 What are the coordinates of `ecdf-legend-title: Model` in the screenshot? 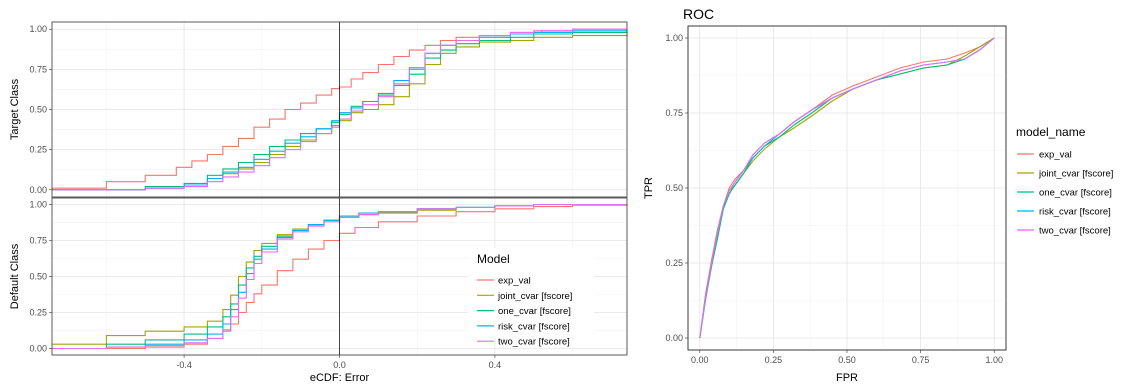 It's located at (493, 259).